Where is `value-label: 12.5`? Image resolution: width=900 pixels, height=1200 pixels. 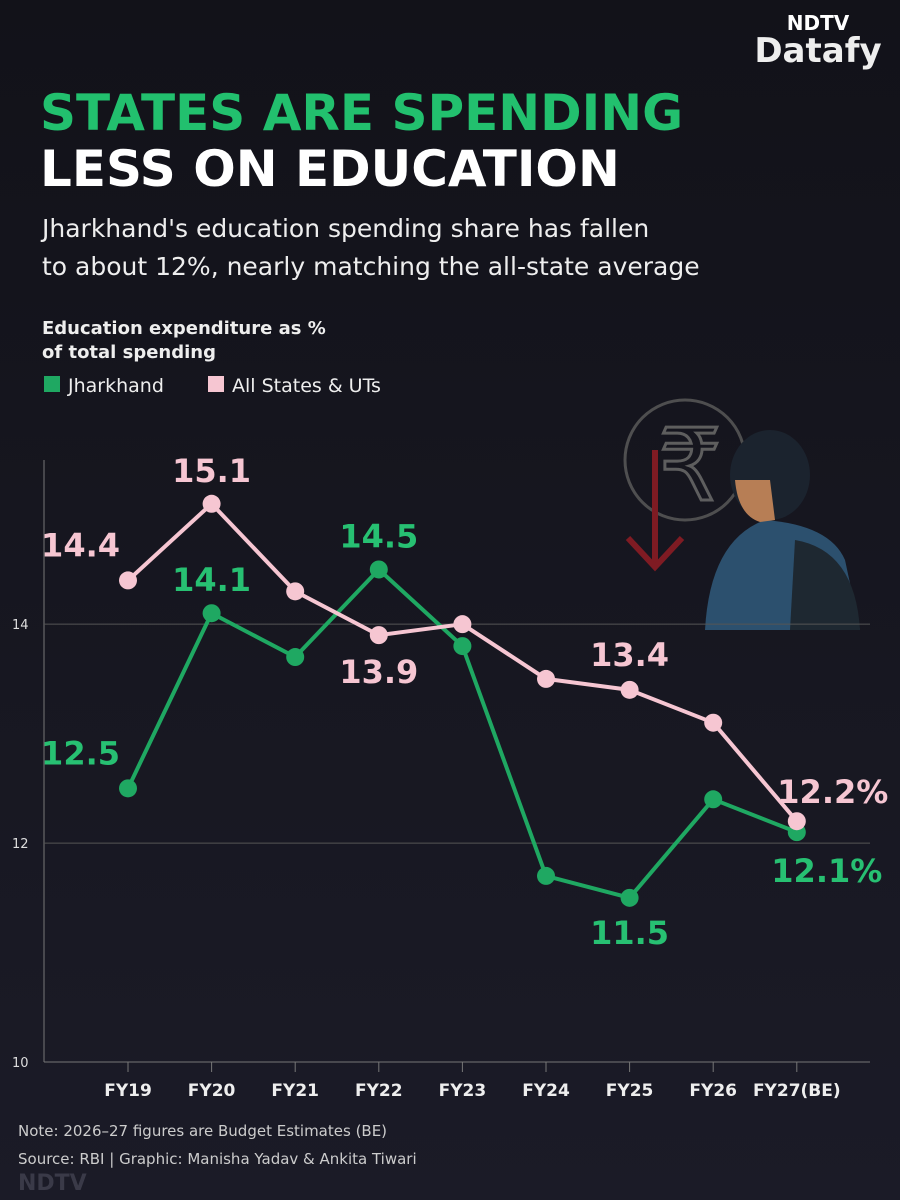 value-label: 12.5 is located at coordinates (80, 753).